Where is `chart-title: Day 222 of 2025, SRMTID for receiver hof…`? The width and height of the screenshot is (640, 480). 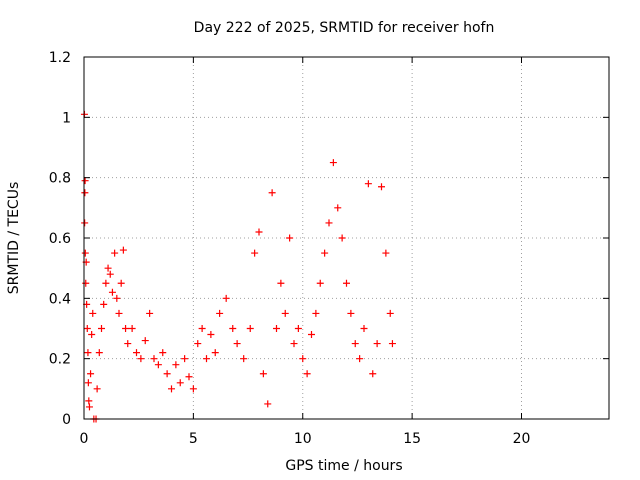 chart-title: Day 222 of 2025, SRMTID for receiver hof… is located at coordinates (344, 28).